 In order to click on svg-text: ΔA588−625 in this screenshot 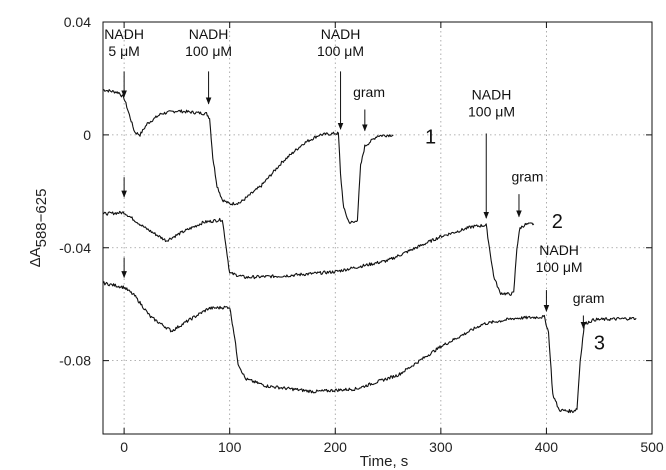, I will do `click(38, 228)`.